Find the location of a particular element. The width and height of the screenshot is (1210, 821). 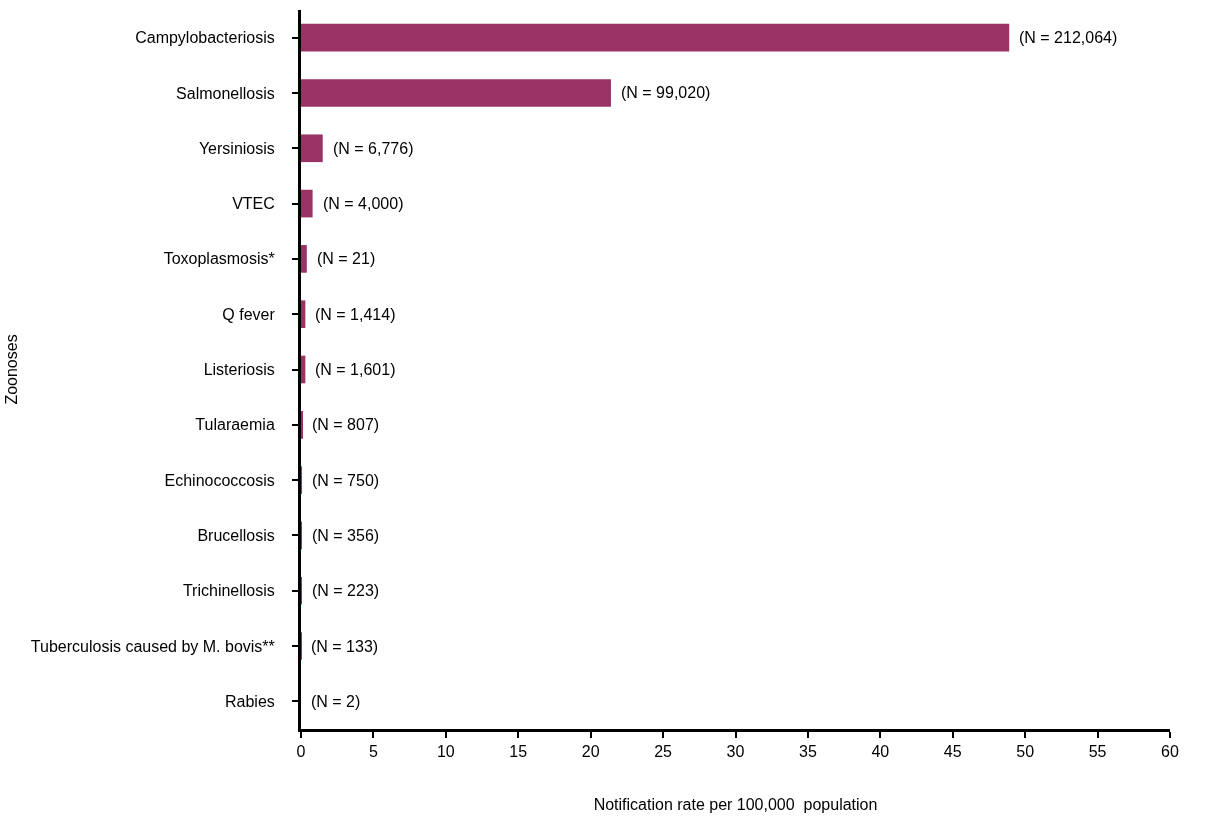

annotation: (N = 807) is located at coordinates (346, 424).